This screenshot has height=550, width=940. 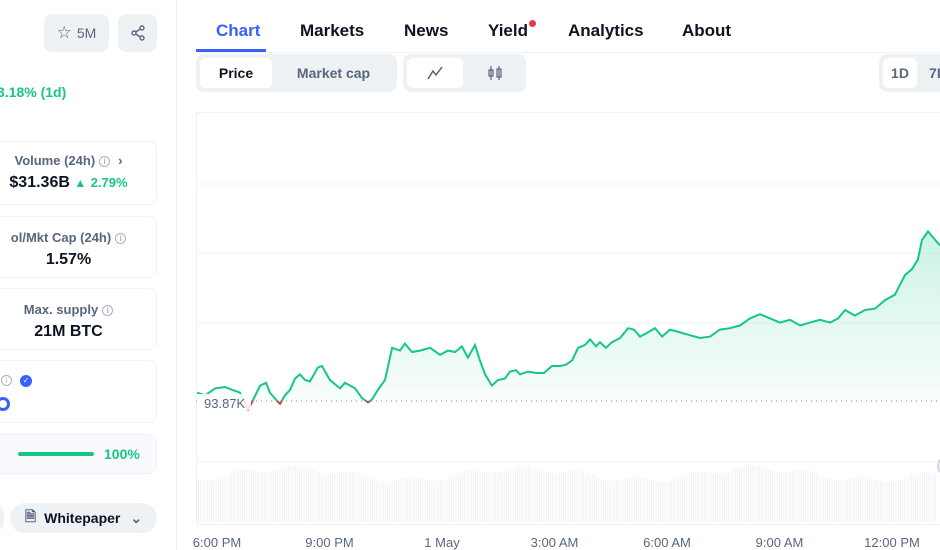 What do you see at coordinates (495, 73) in the screenshot?
I see `candlestick-button` at bounding box center [495, 73].